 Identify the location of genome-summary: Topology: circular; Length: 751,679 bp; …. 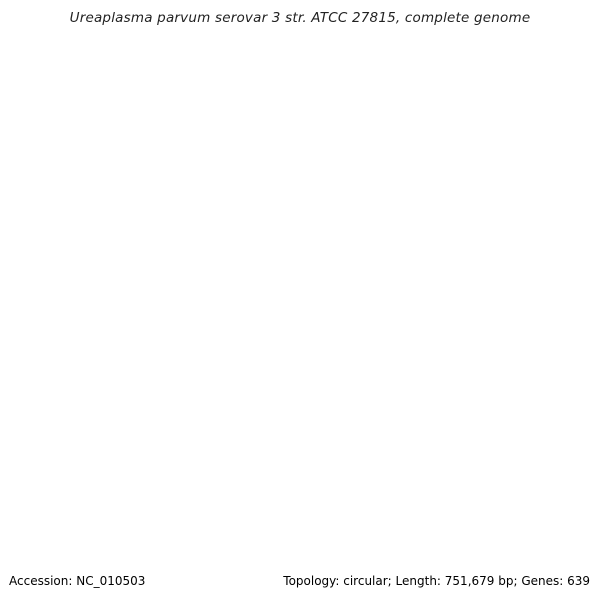
(436, 581).